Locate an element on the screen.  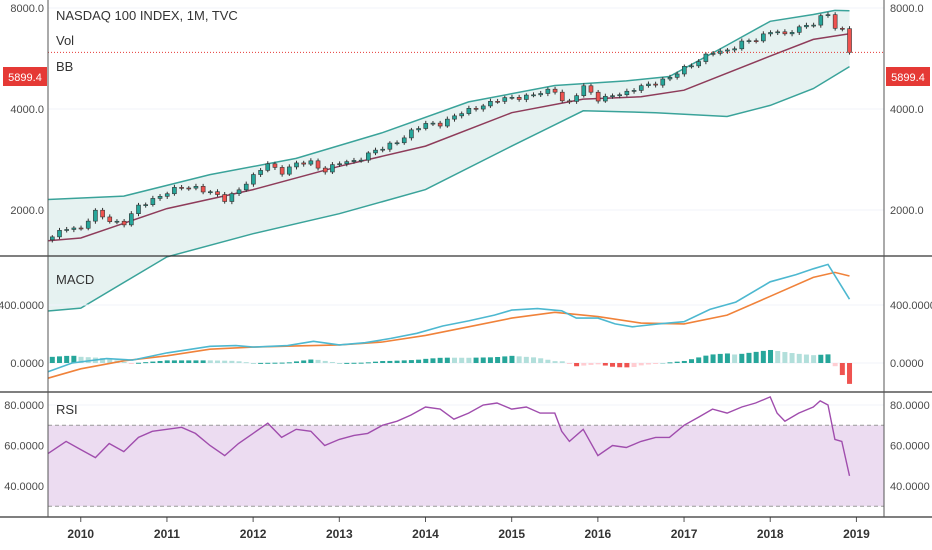
legend-rsi: RSI is located at coordinates (67, 409).